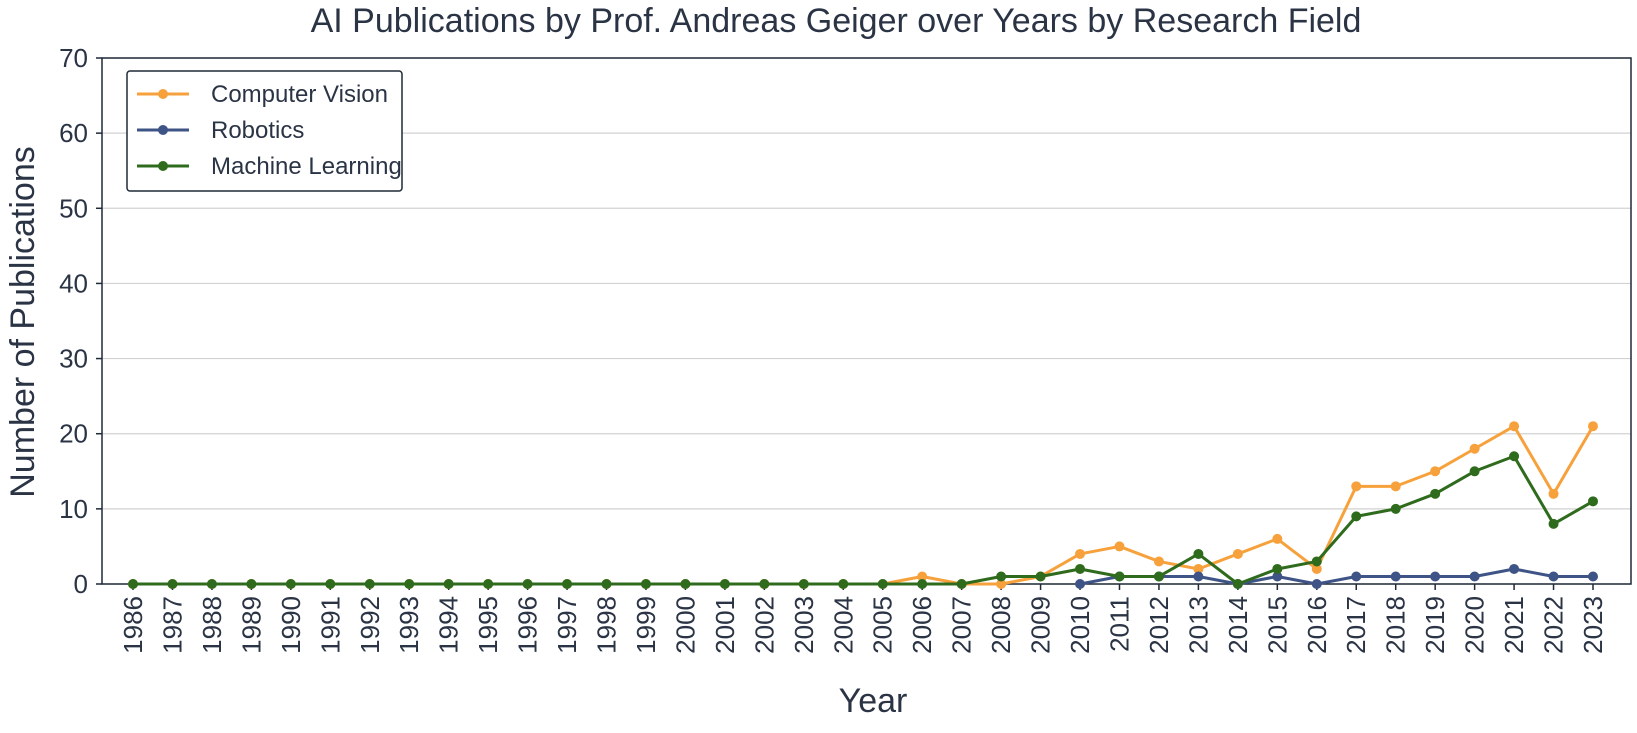 The image size is (1637, 733). What do you see at coordinates (257, 130) in the screenshot?
I see `legend-label: Robotics` at bounding box center [257, 130].